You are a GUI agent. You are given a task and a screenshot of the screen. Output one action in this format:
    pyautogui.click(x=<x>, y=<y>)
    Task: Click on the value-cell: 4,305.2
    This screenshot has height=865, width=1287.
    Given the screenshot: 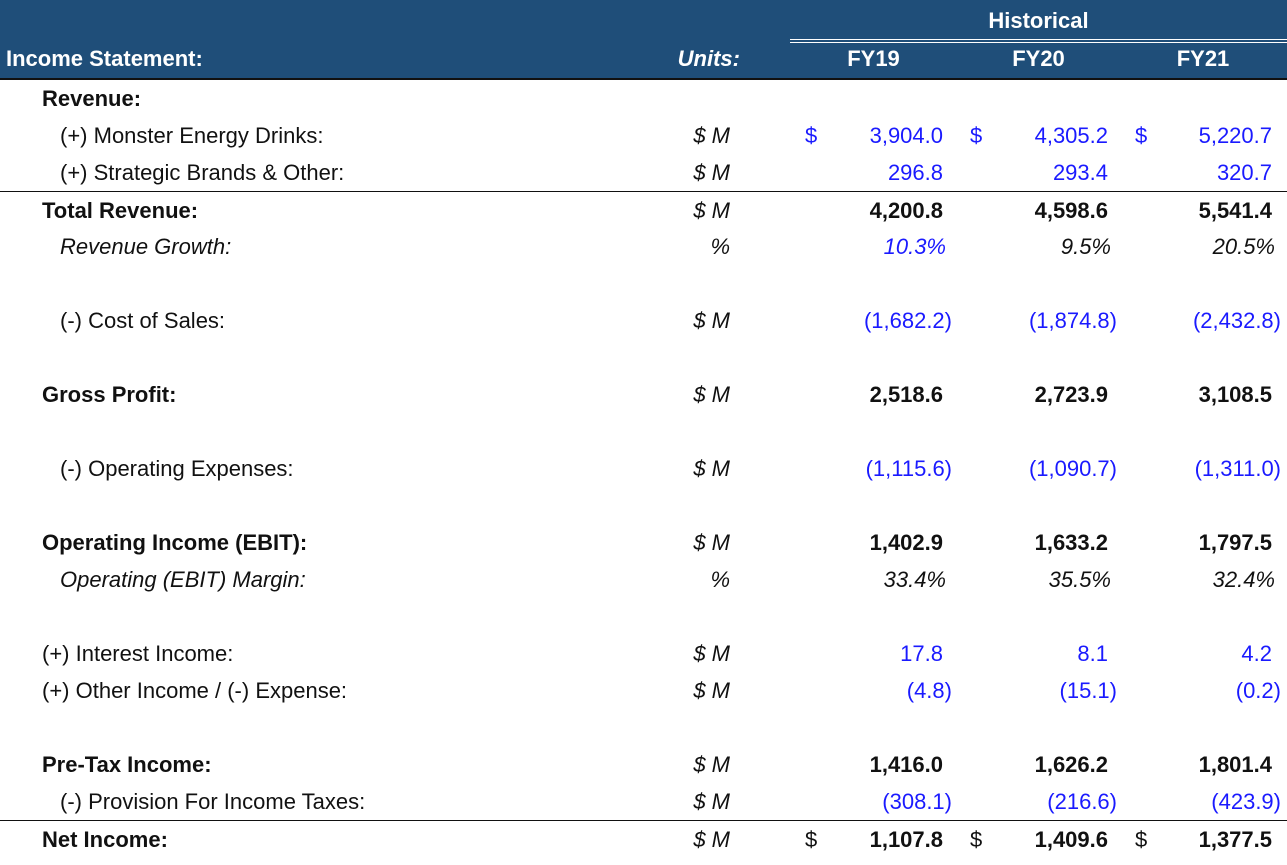 What is the action you would take?
    pyautogui.click(x=1071, y=135)
    